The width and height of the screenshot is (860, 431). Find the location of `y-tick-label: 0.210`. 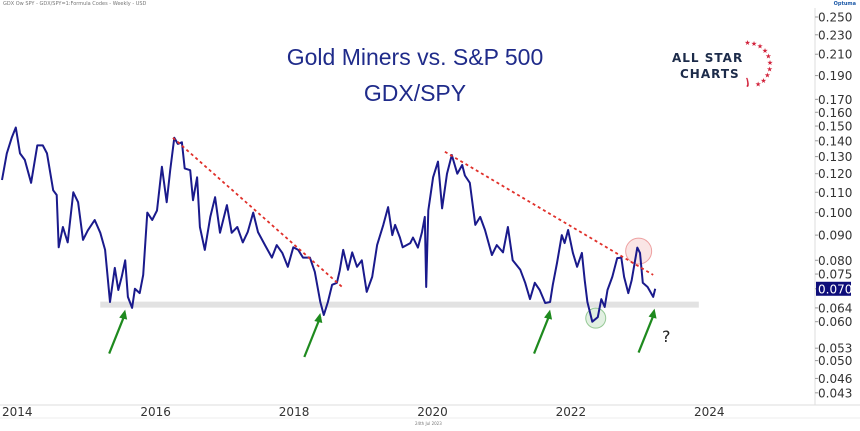

y-tick-label: 0.210 is located at coordinates (835, 55).